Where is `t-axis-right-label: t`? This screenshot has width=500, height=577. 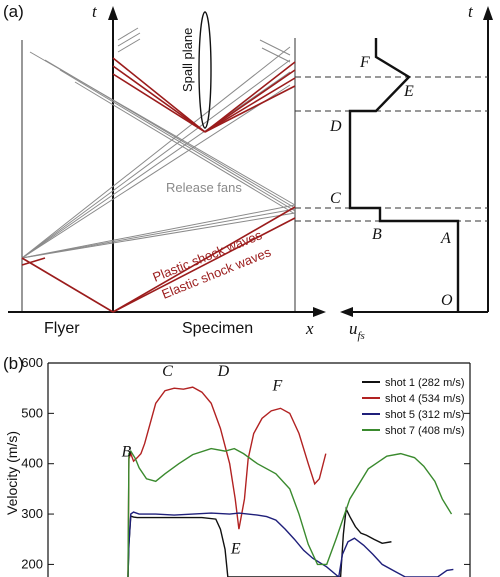
t-axis-right-label: t is located at coordinates (471, 11).